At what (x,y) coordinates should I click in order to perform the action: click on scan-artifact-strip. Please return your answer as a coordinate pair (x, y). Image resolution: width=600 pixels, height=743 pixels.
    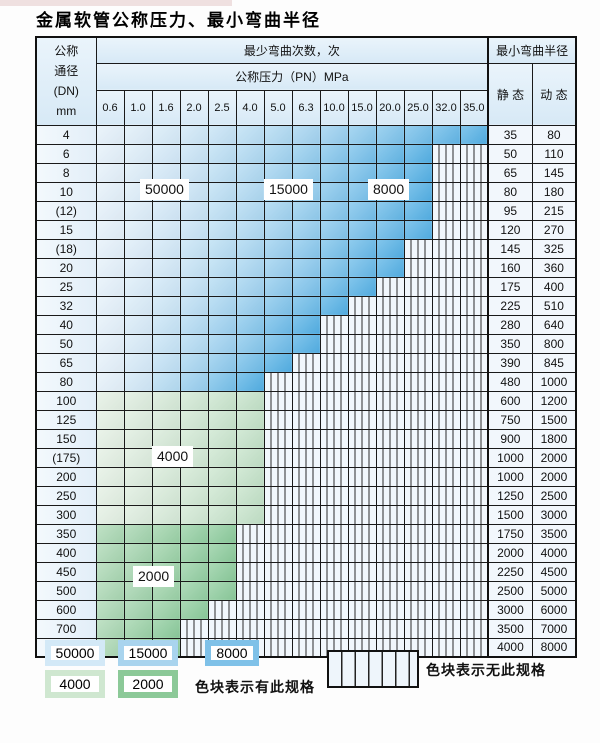
    Looking at the image, I should click on (116, 3).